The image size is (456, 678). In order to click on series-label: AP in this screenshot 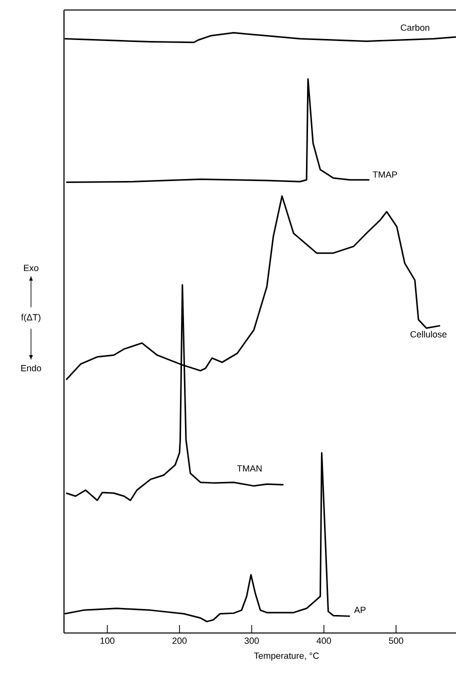, I will do `click(360, 609)`.